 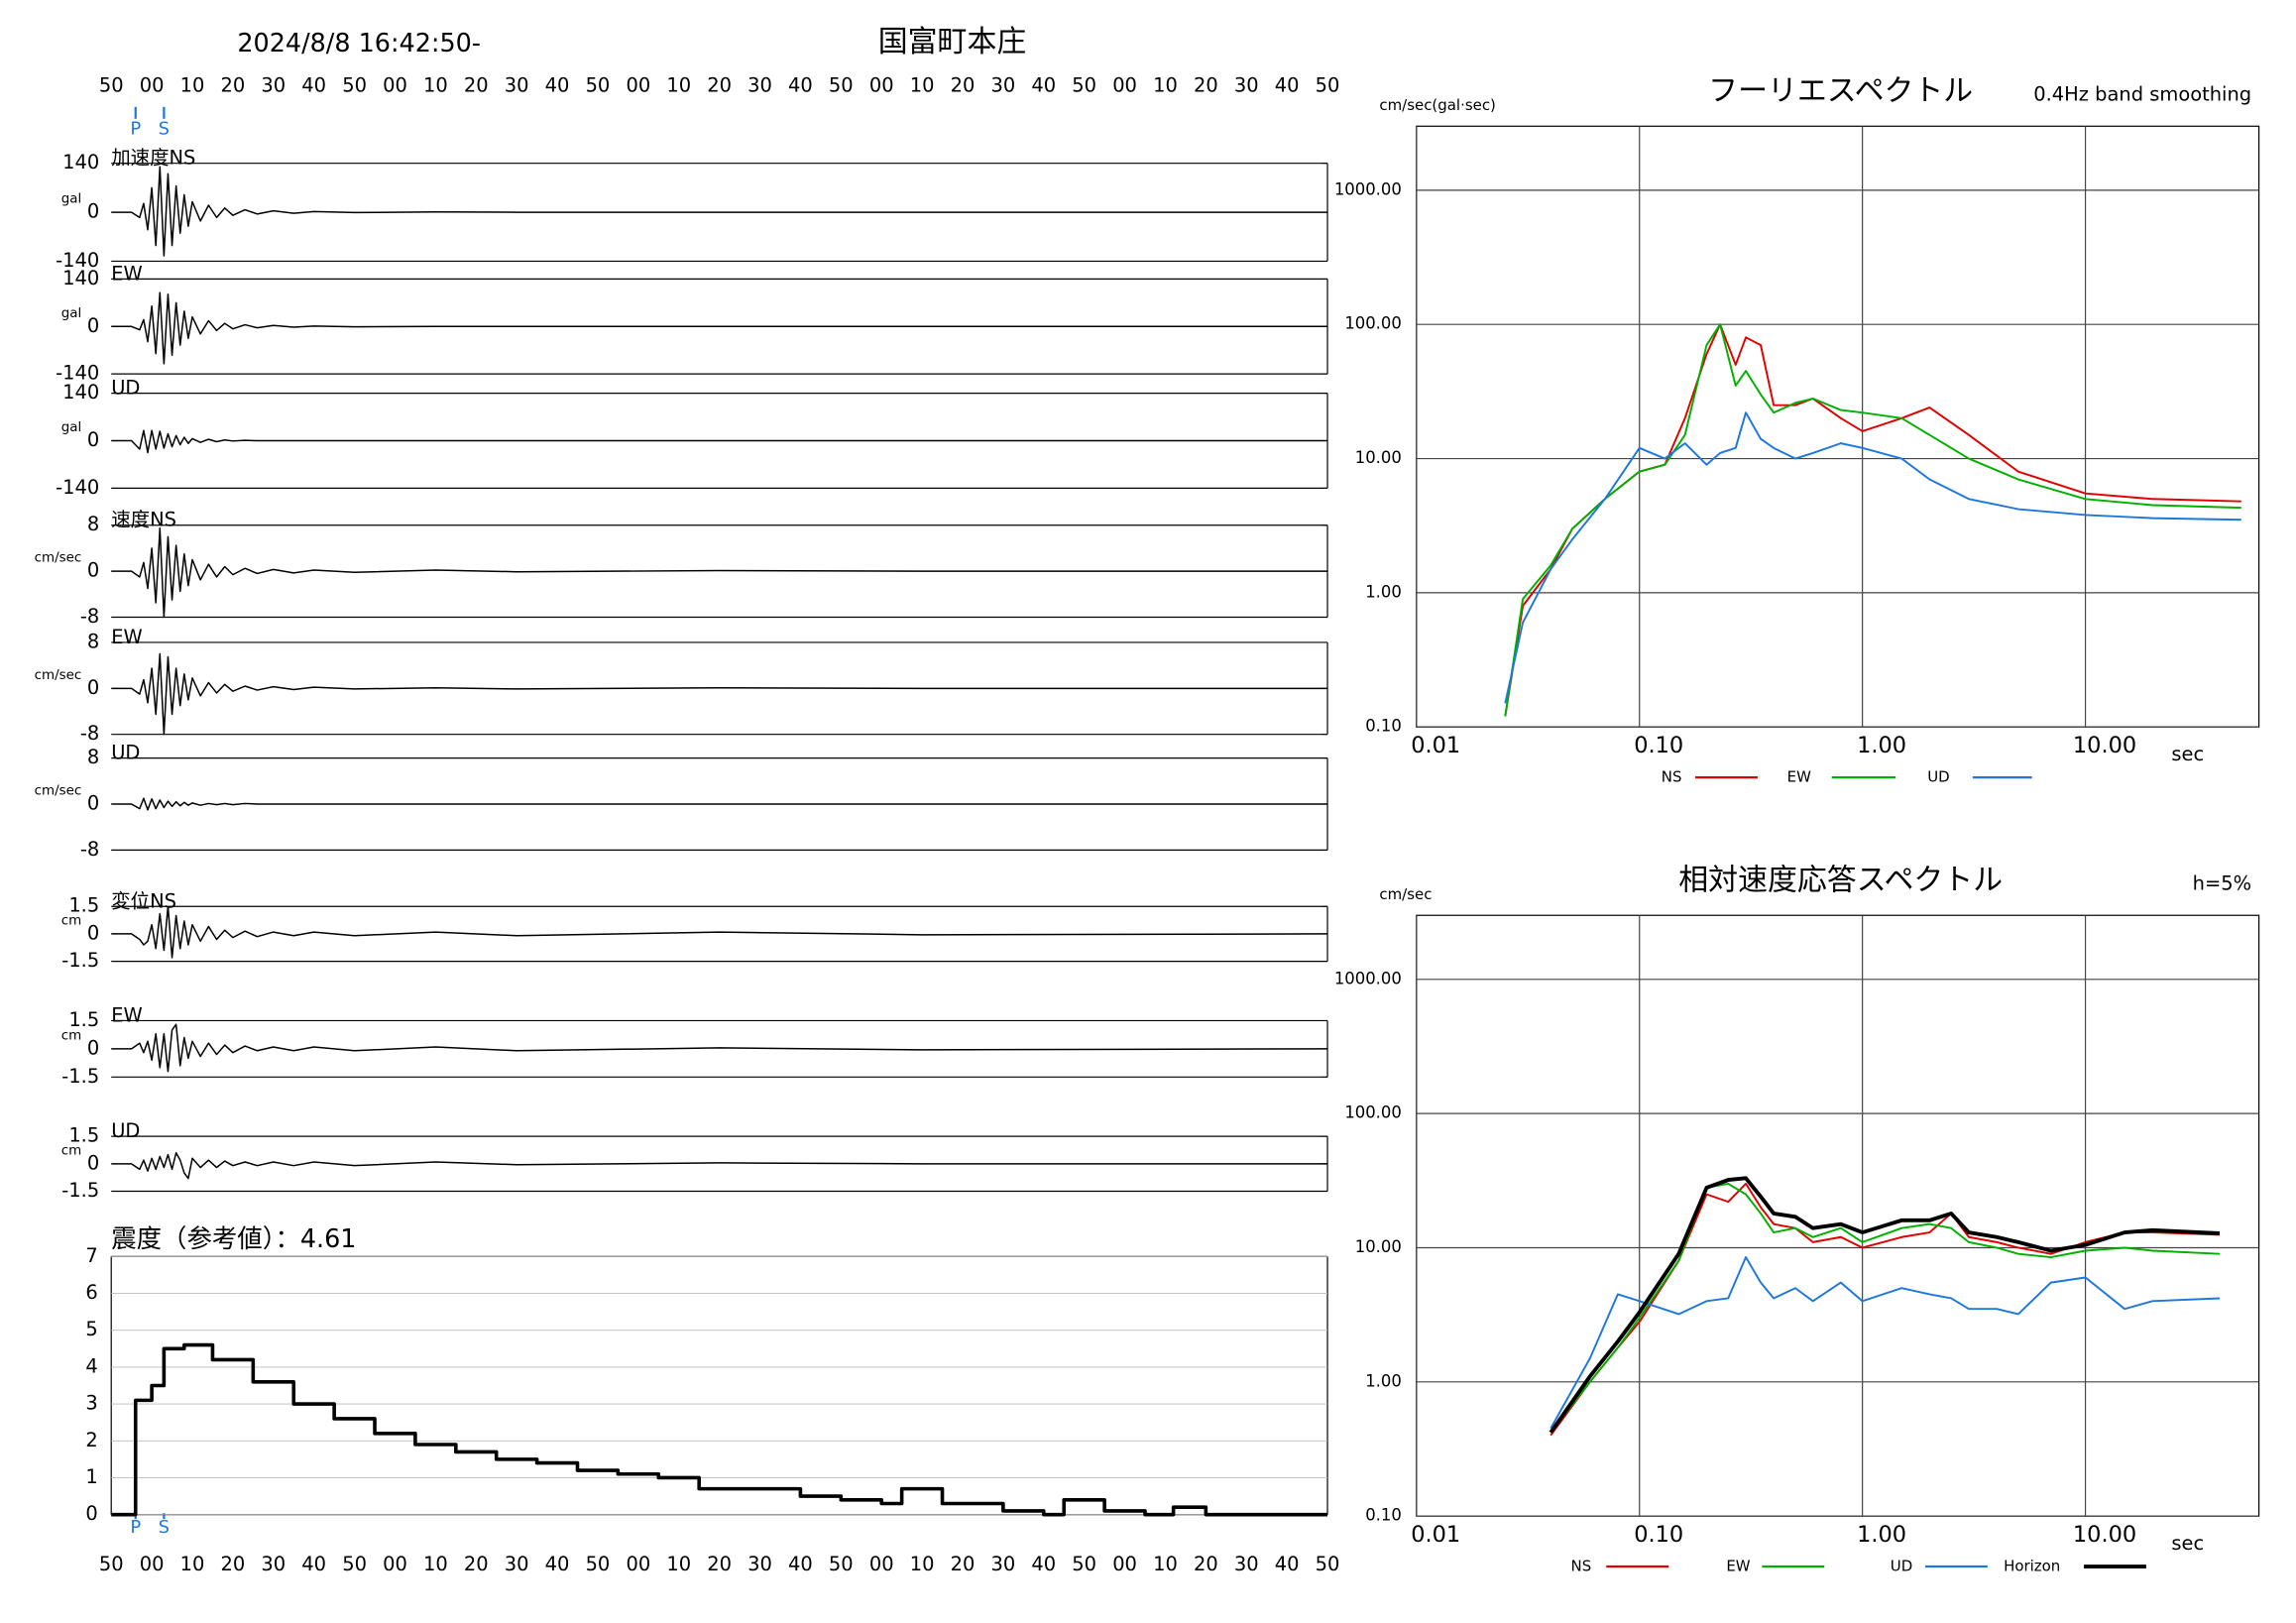 What do you see at coordinates (1437, 105) in the screenshot?
I see `y-axis-label: cm/sec(gal·sec)` at bounding box center [1437, 105].